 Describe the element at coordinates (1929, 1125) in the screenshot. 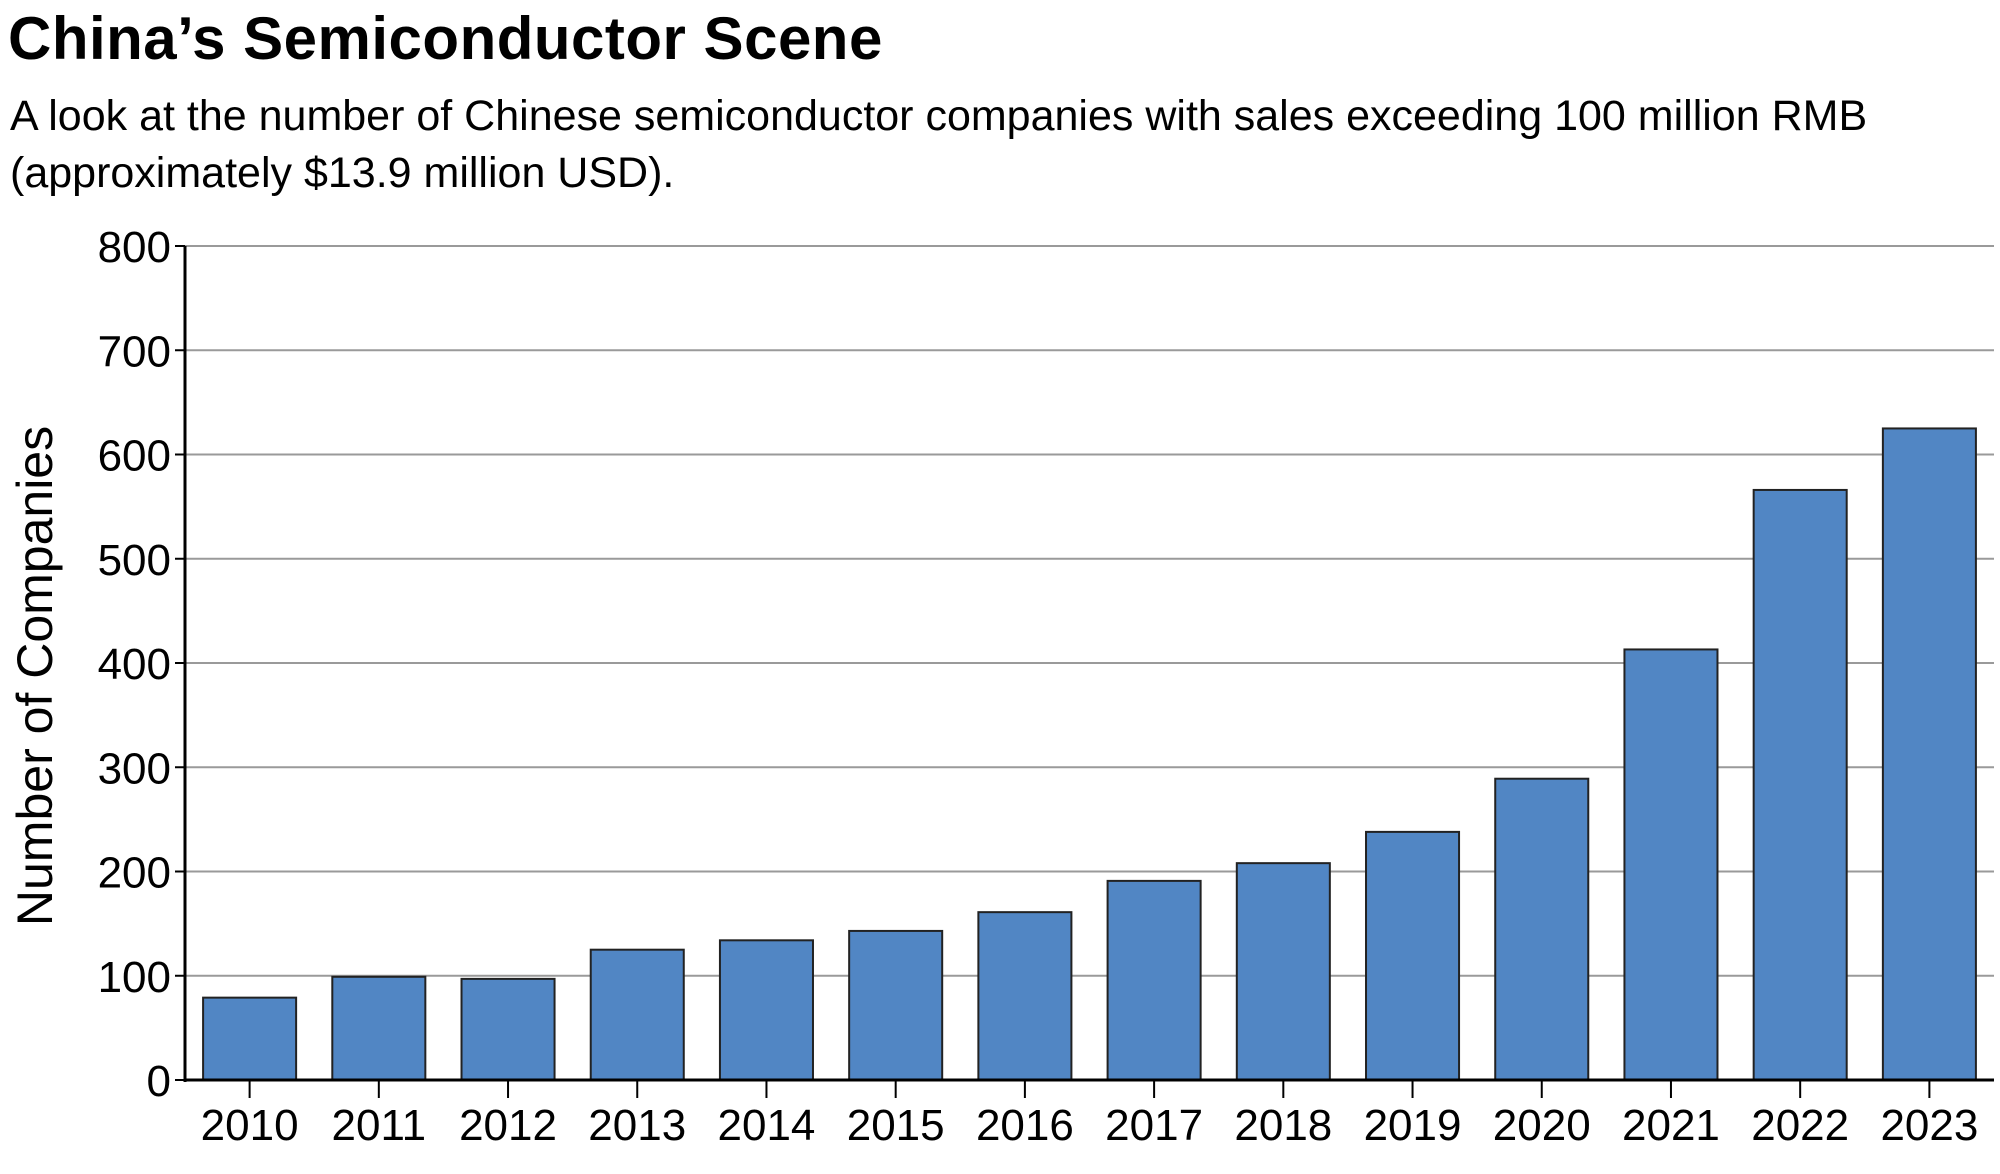

I see `x-tick-label: 2023` at that location.